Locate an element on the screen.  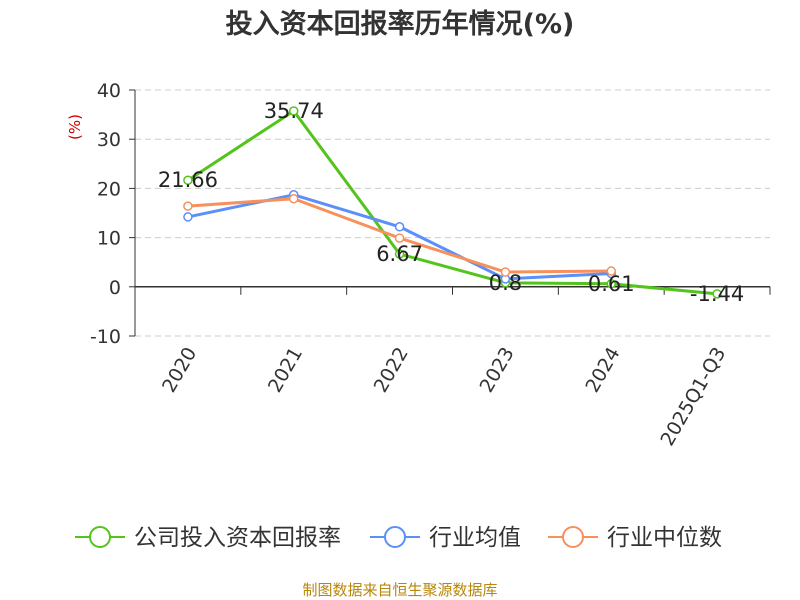
legend-label: 公司投入资本回报率 is located at coordinates (237, 538).